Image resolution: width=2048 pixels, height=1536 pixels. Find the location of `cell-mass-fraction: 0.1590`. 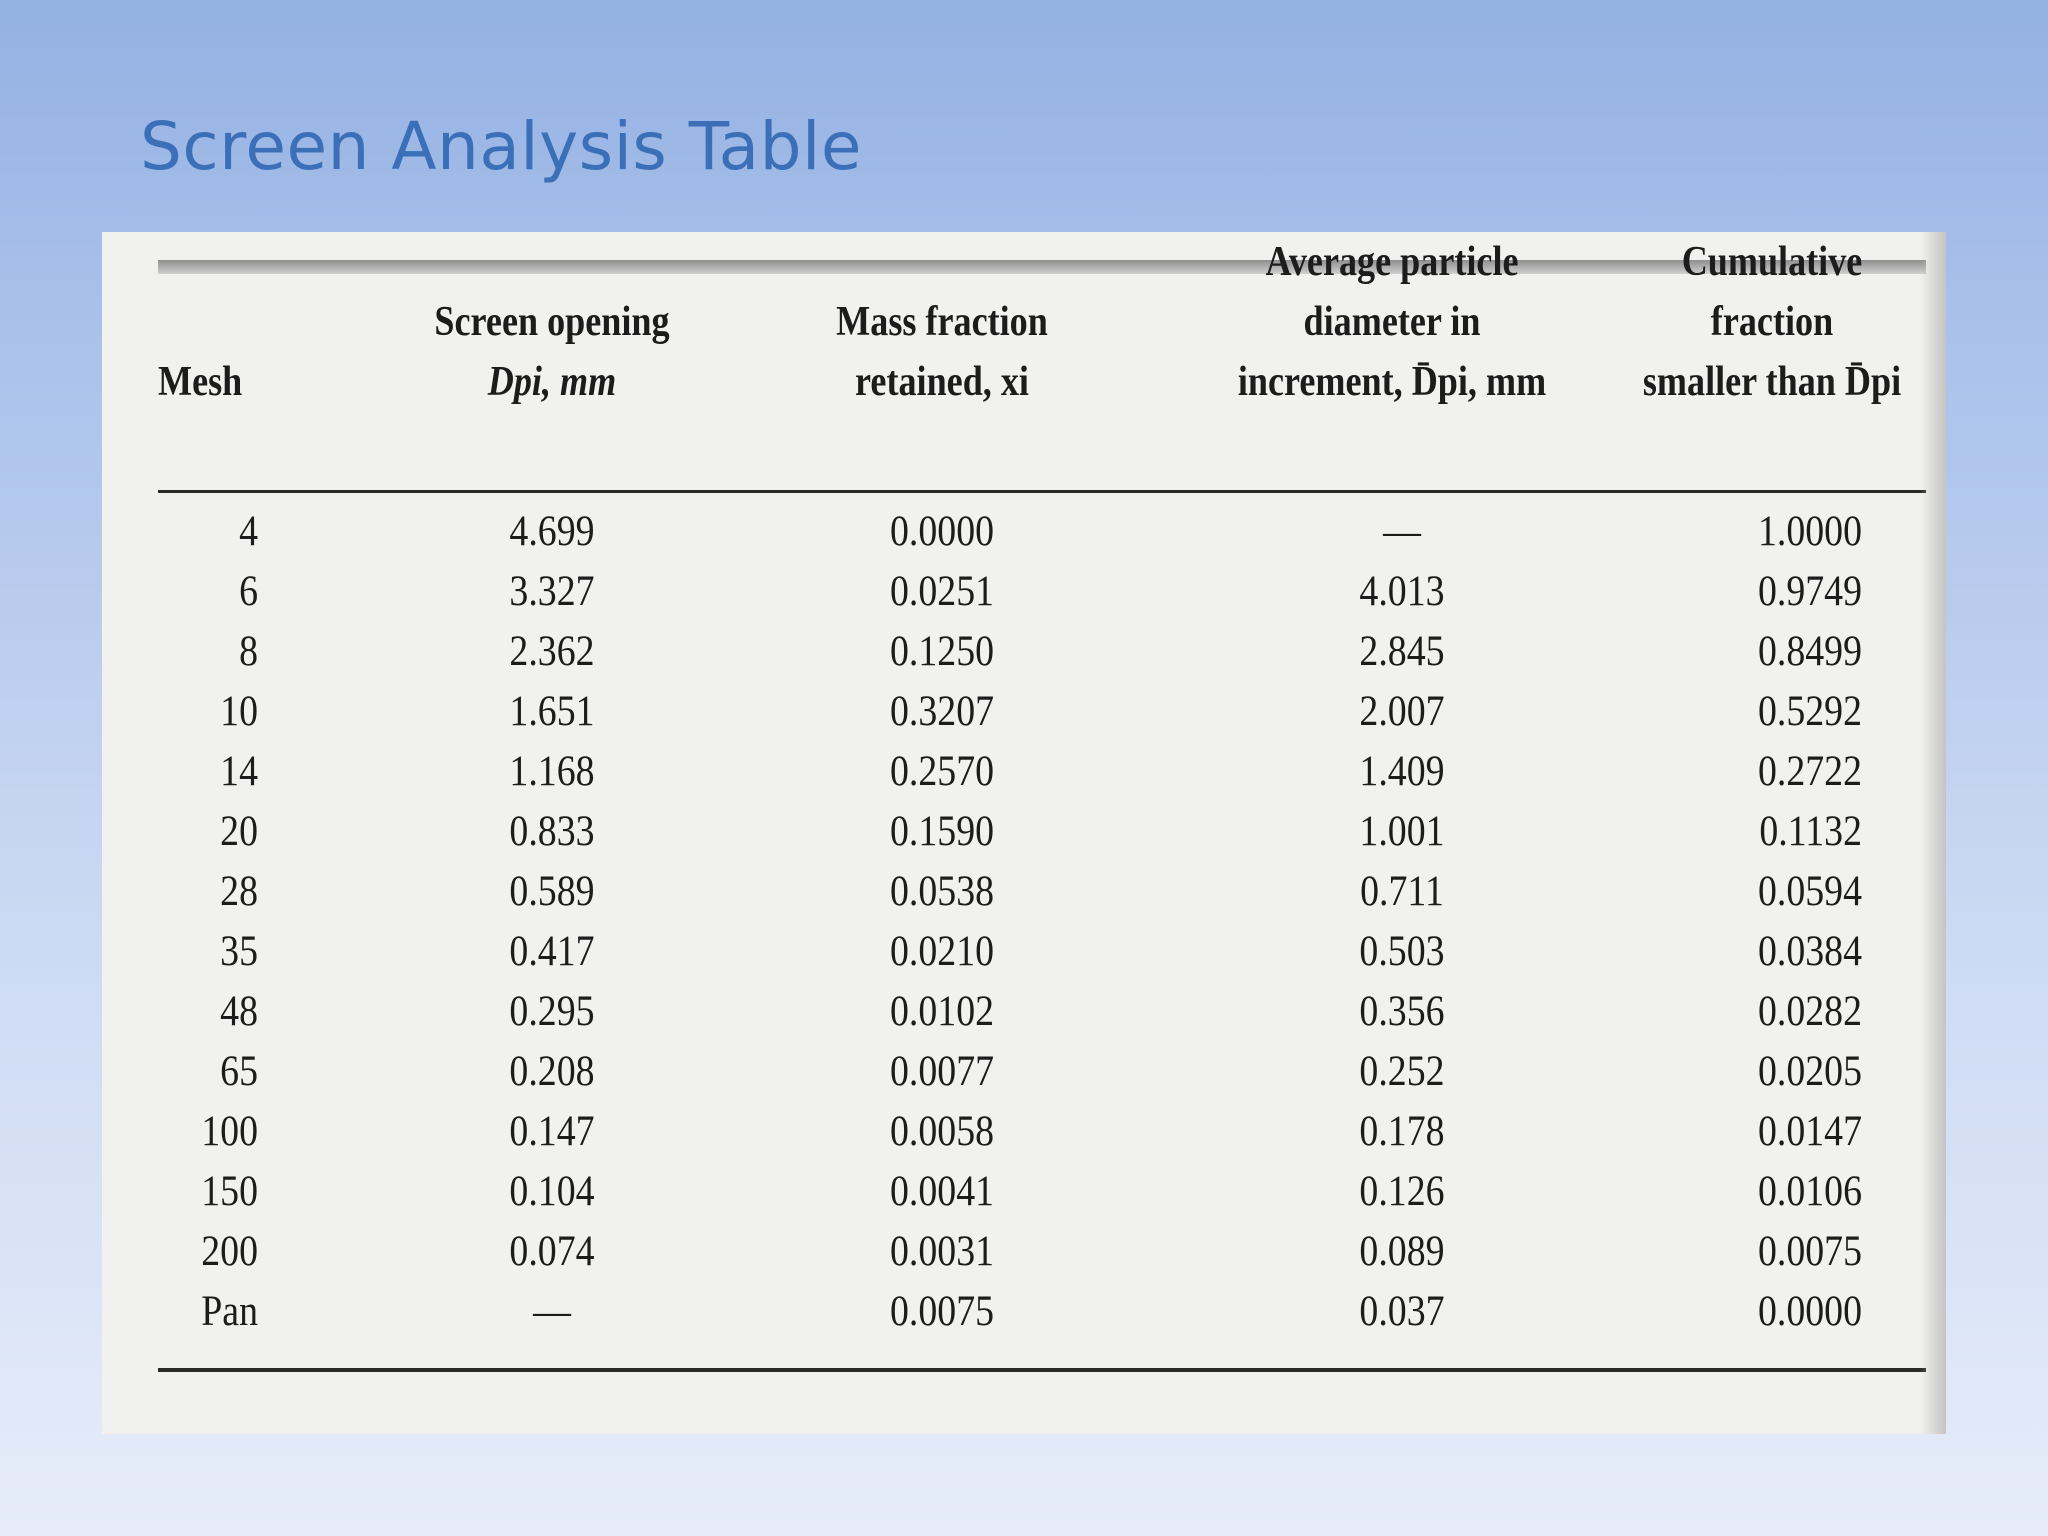

cell-mass-fraction: 0.1590 is located at coordinates (942, 831).